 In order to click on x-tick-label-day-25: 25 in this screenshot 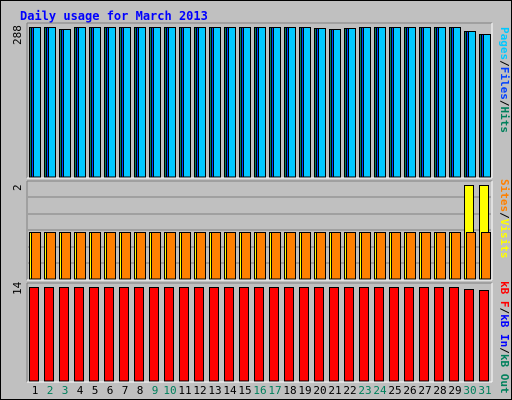, I will do `click(394, 390)`.